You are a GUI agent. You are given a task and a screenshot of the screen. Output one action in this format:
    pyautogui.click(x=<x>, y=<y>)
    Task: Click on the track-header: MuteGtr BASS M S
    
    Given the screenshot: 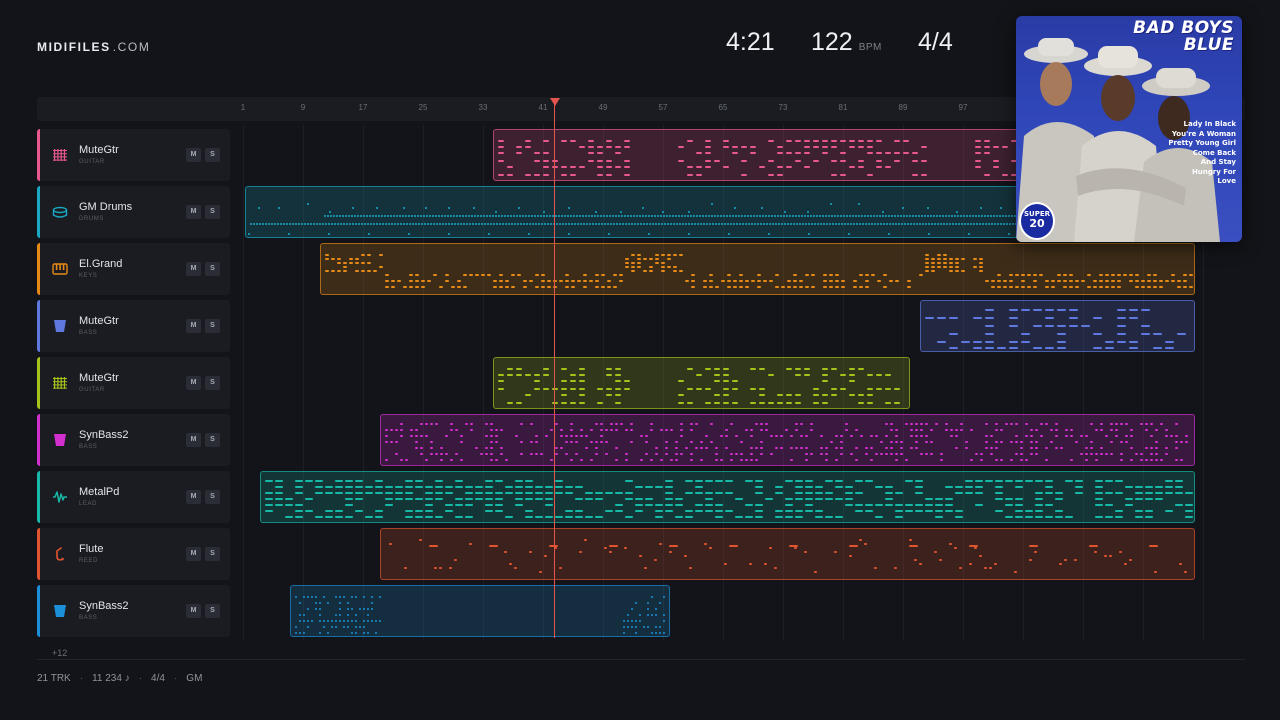 What is the action you would take?
    pyautogui.click(x=133, y=326)
    